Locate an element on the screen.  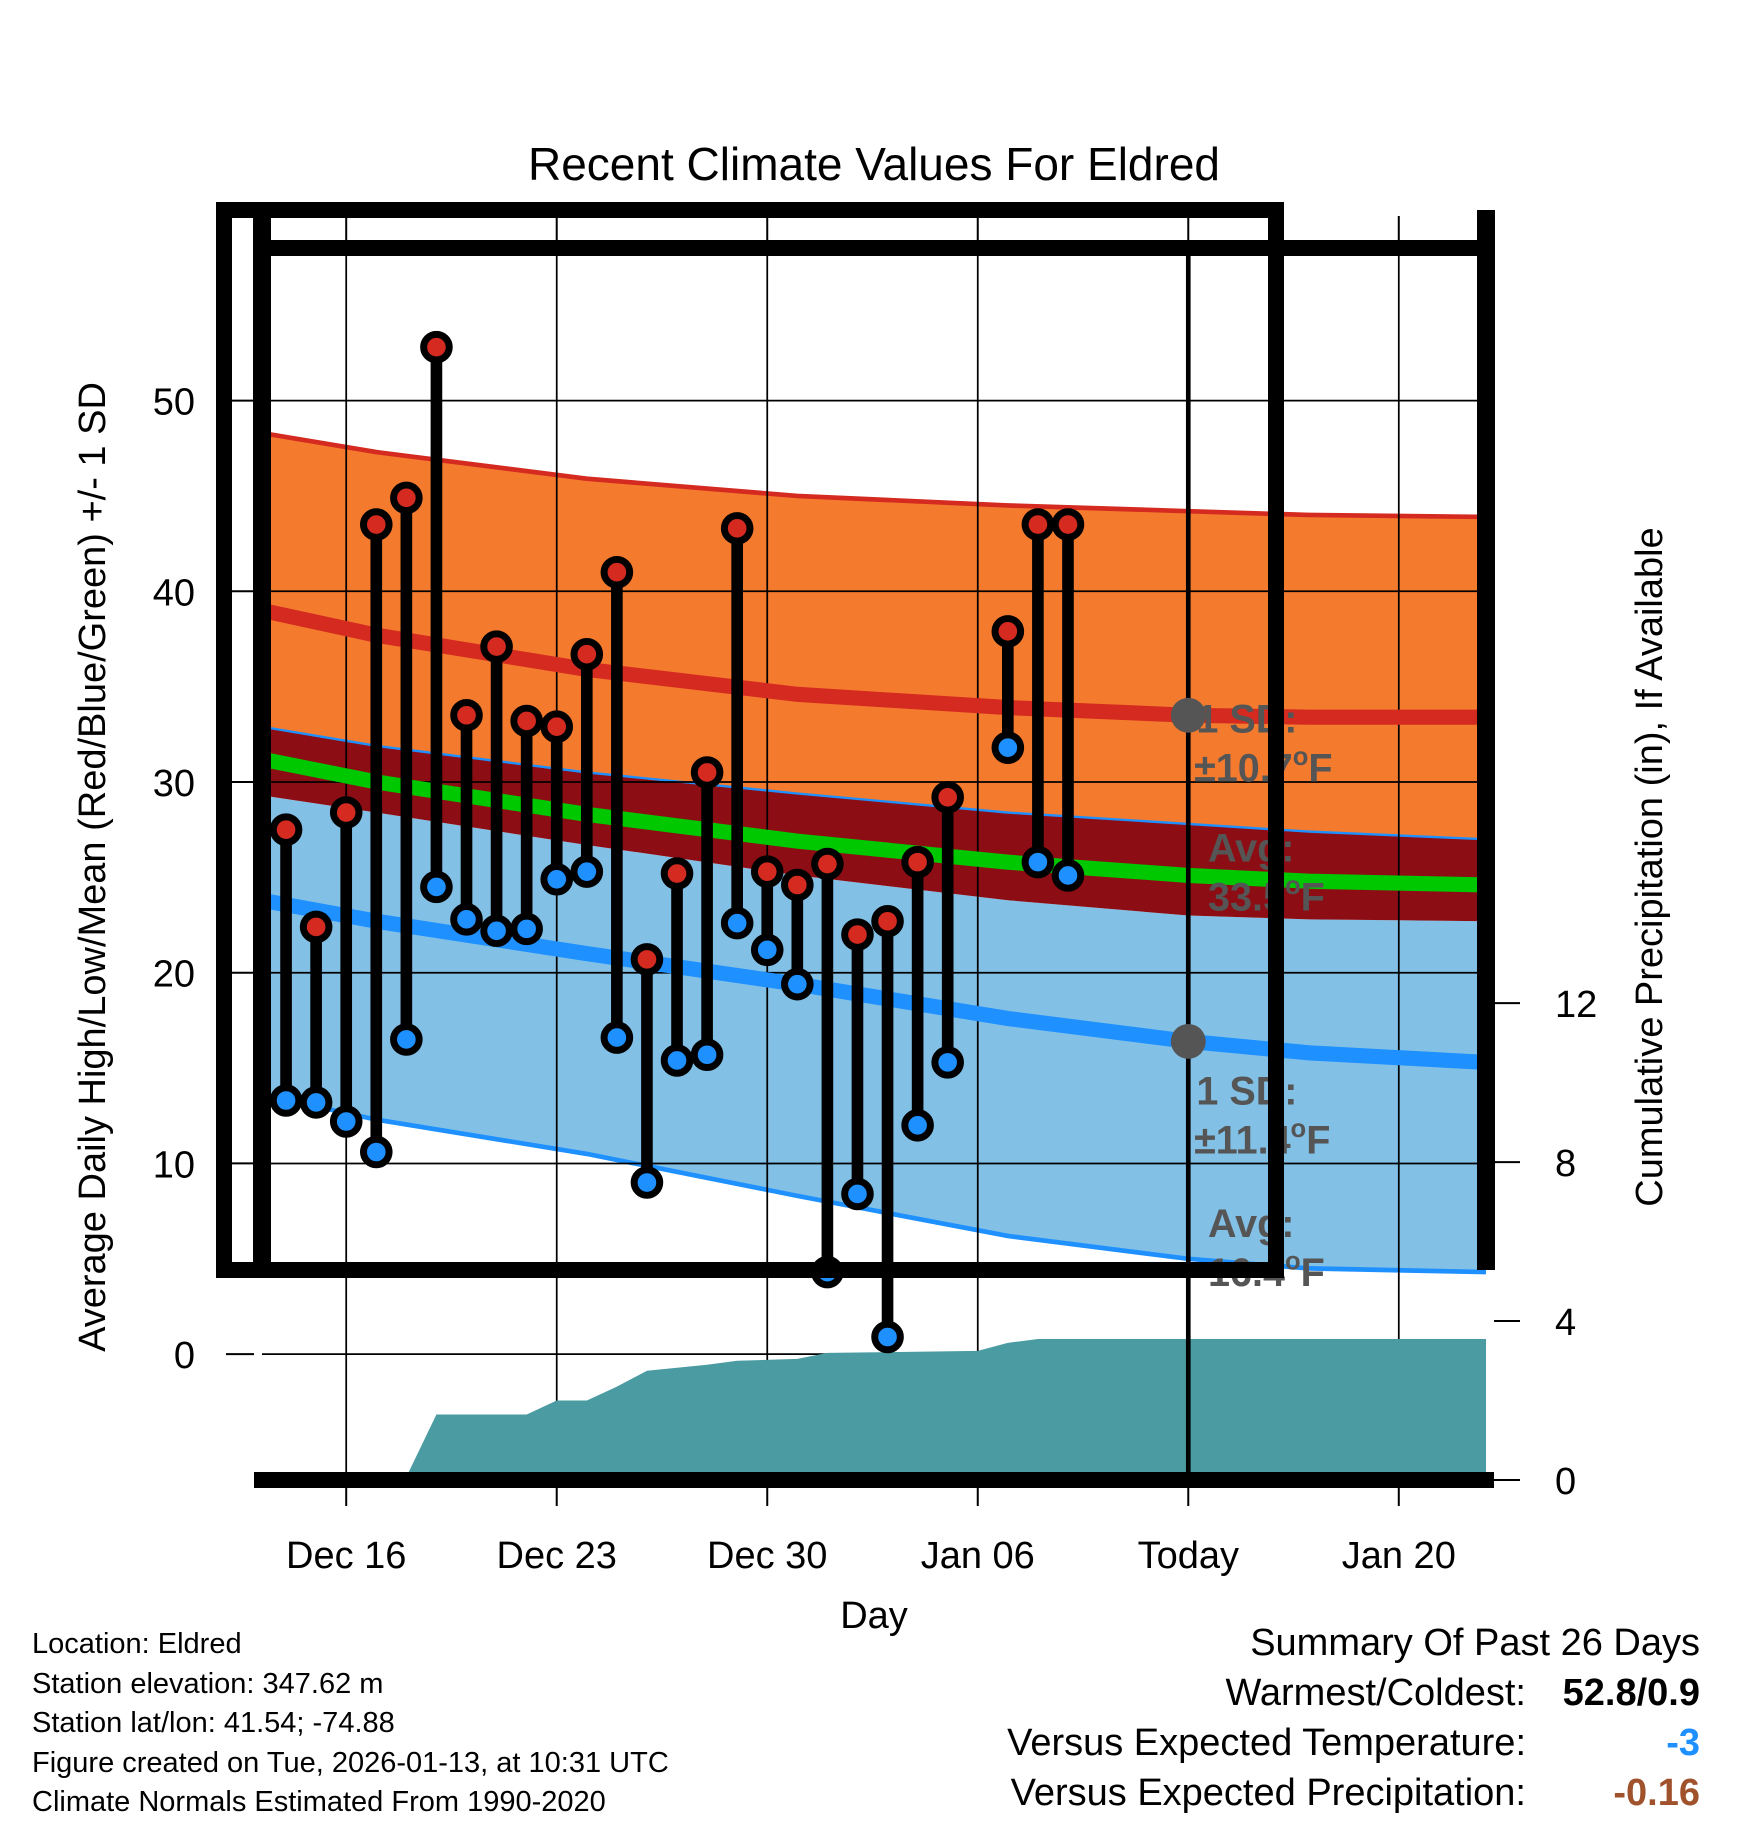
elevation-text: Station elevation: 347.62 m is located at coordinates (208, 1683).